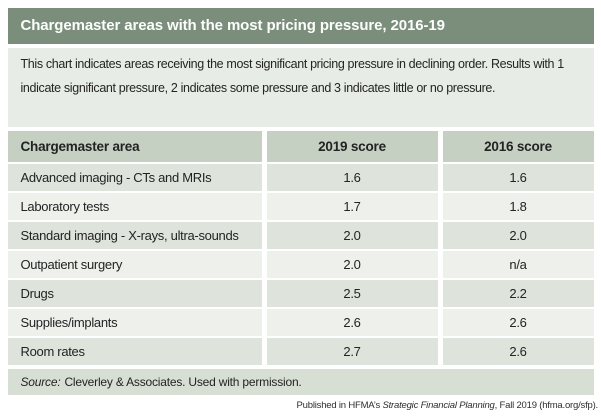 The image size is (601, 416). I want to click on publication-title: Strategic Financial Planning, so click(438, 405).